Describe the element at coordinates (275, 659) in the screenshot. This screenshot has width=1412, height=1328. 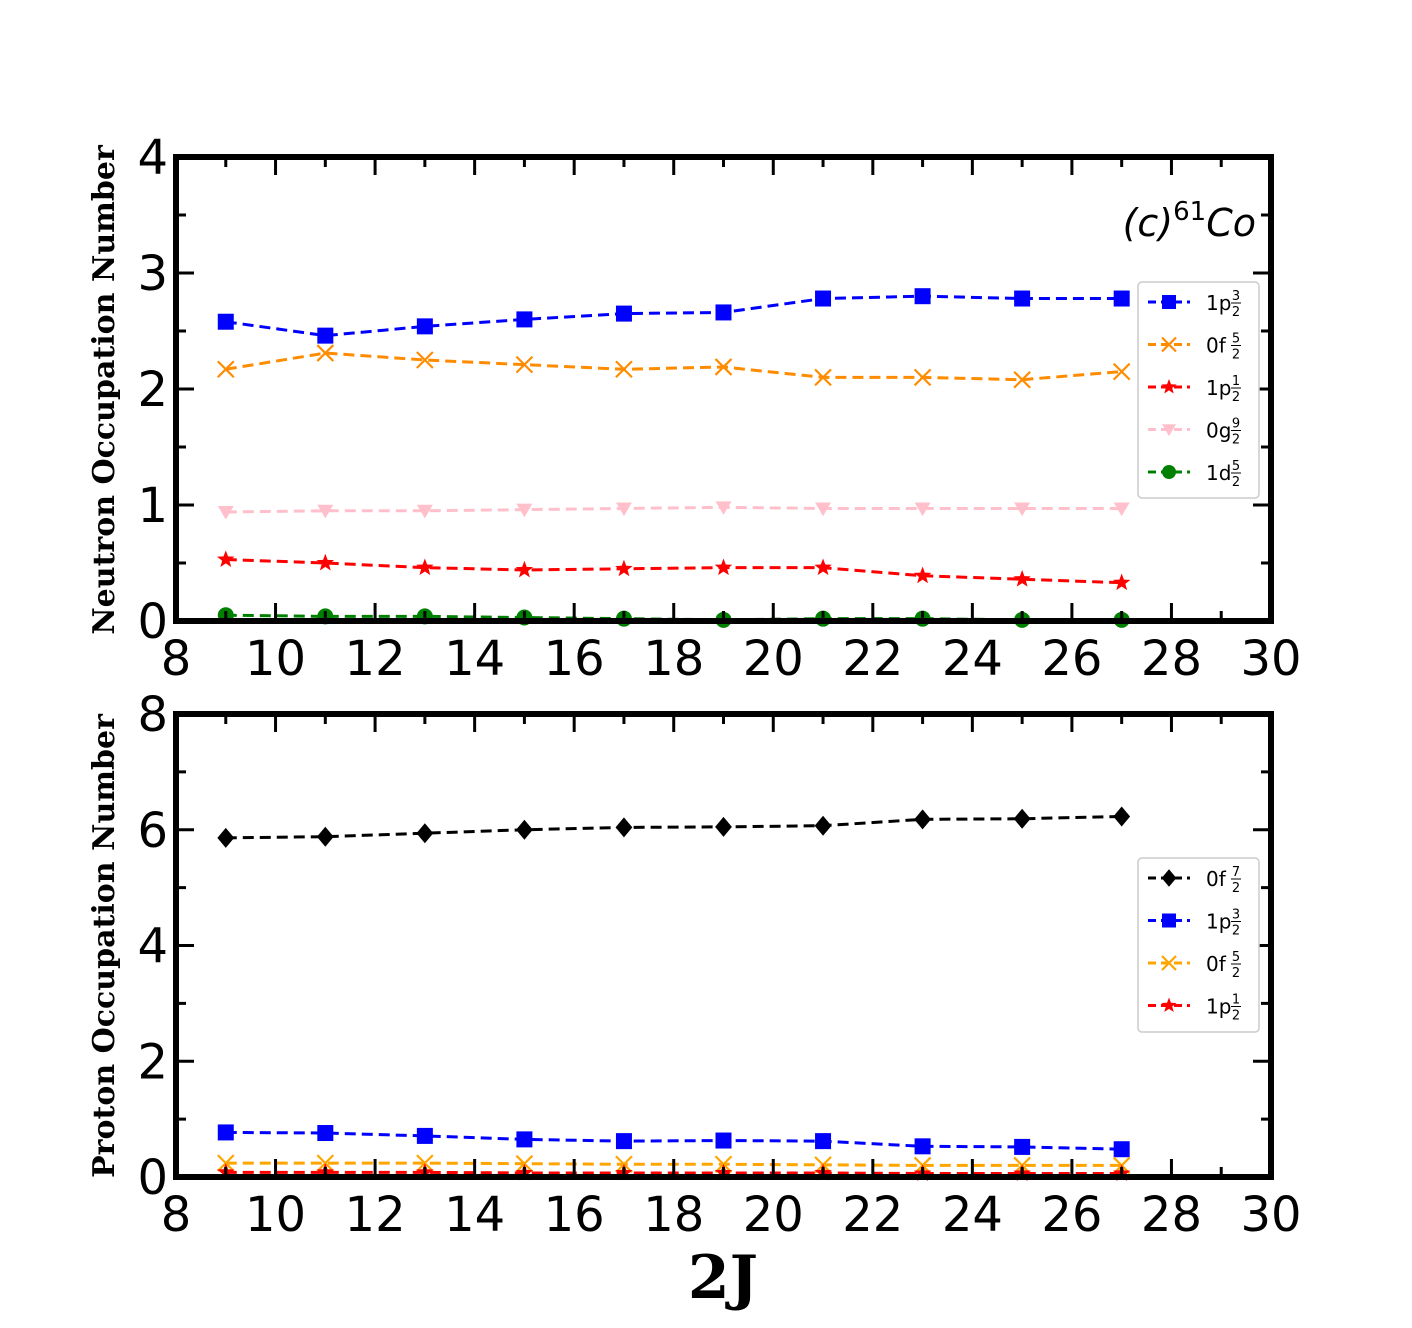
I see `x-tick-label: 10` at that location.